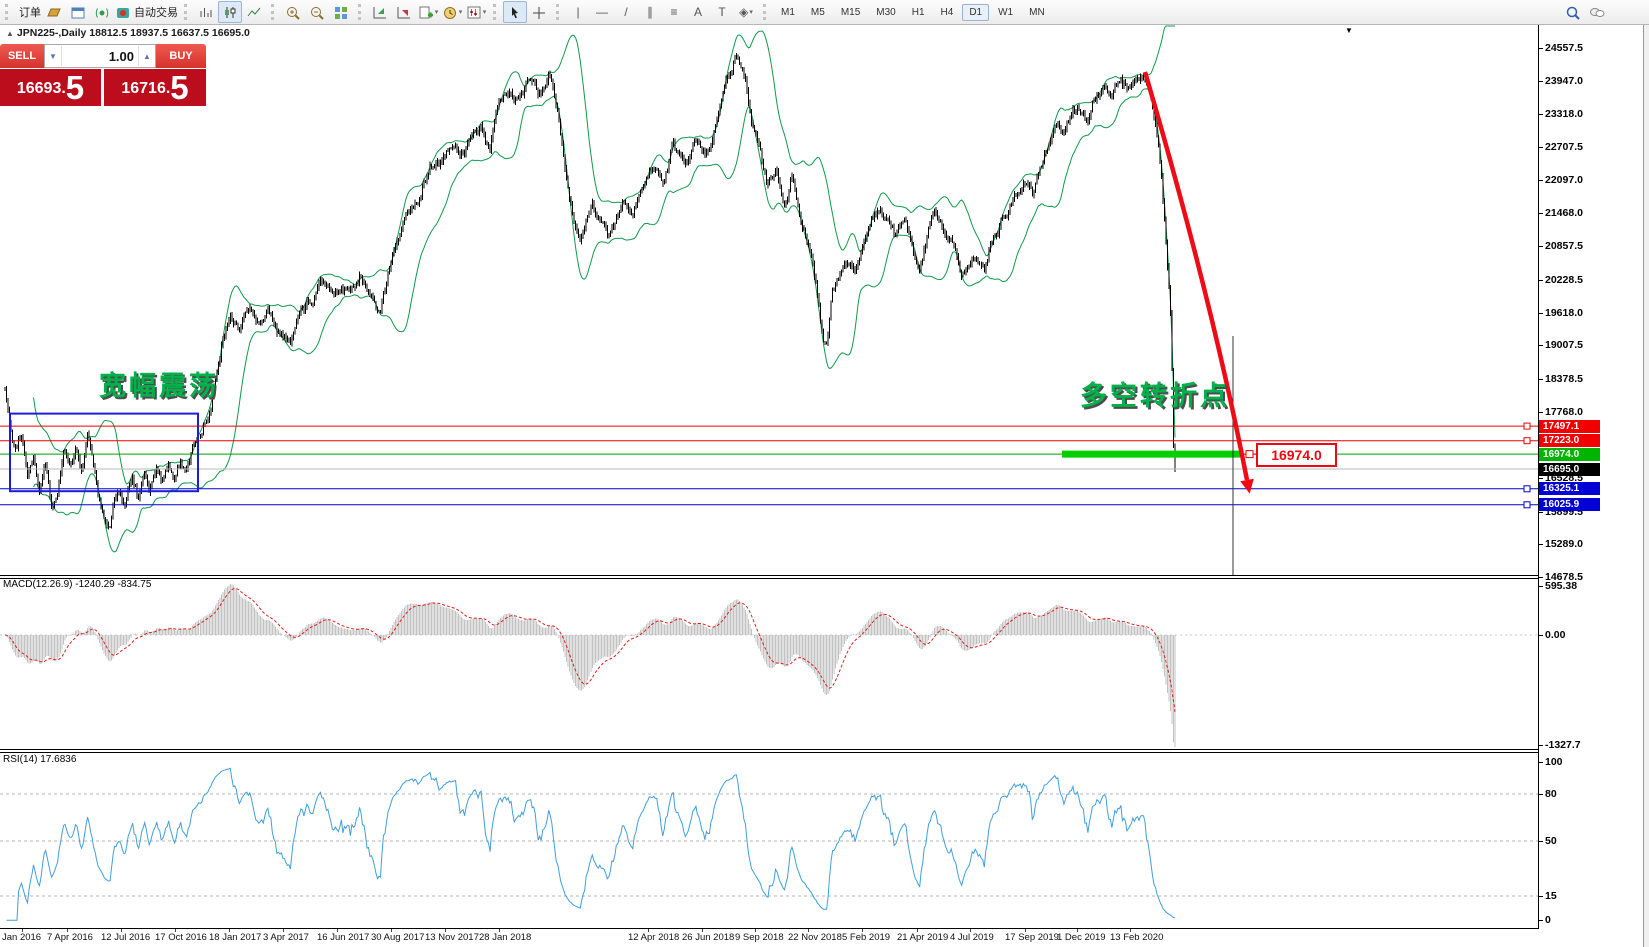  What do you see at coordinates (146, 88) in the screenshot?
I see `buy-price-main: 16716.` at bounding box center [146, 88].